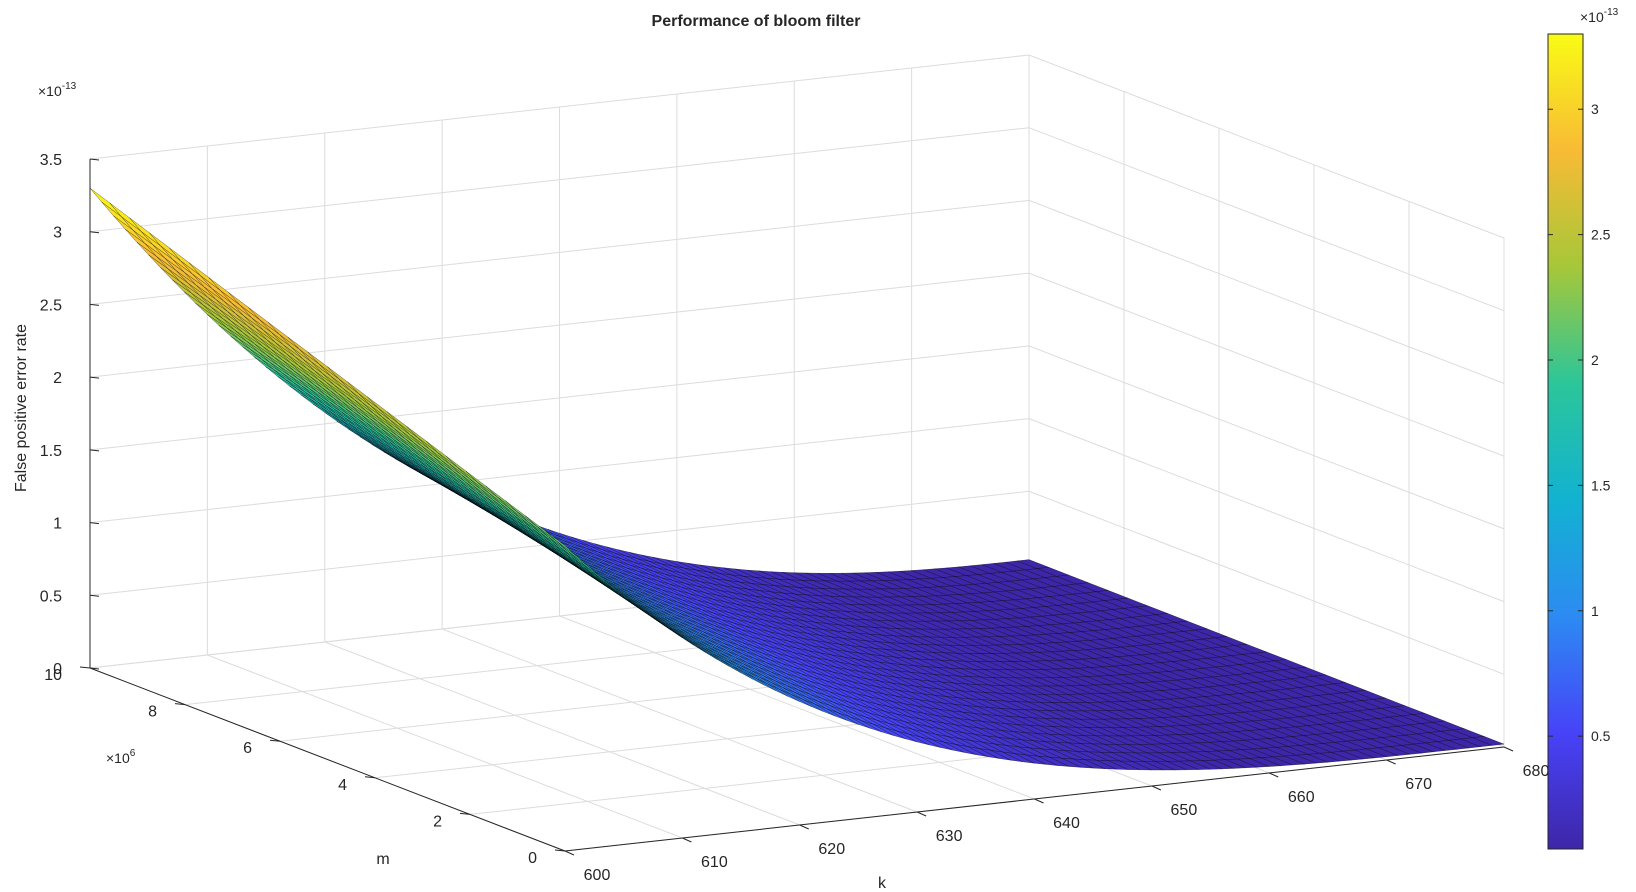 Image resolution: width=1636 pixels, height=892 pixels. Describe the element at coordinates (69, 86) in the screenshot. I see `z-multiplier-exp: -13` at that location.